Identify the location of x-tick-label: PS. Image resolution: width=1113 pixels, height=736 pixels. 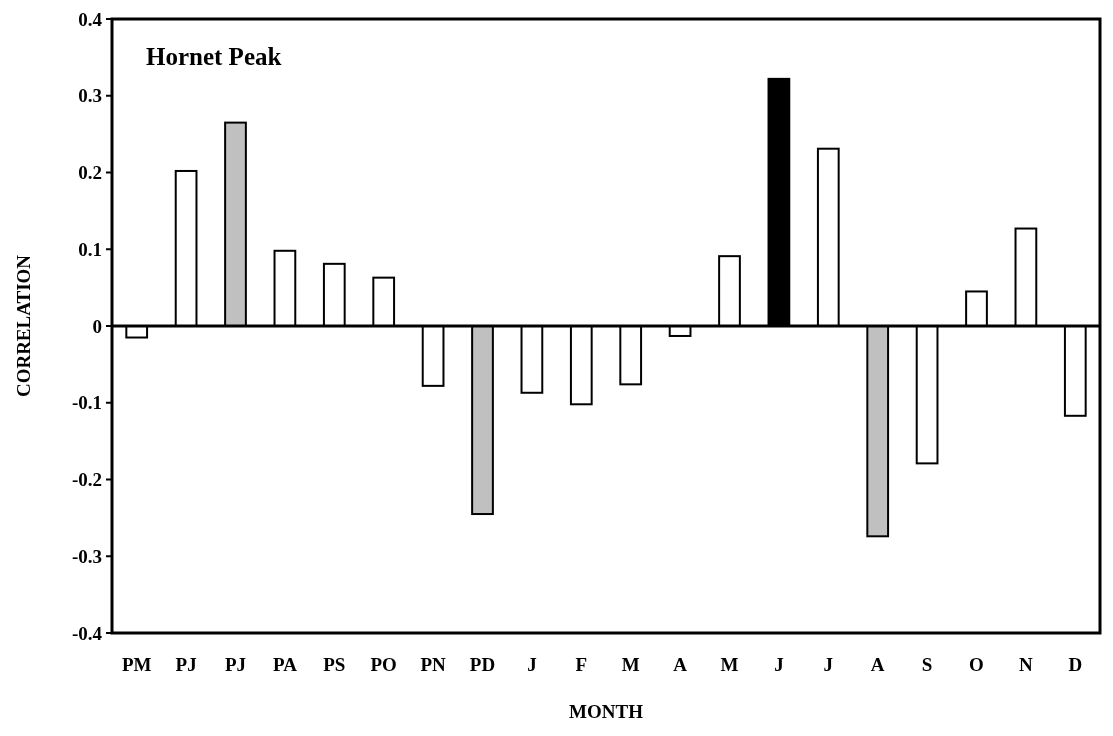
(334, 664).